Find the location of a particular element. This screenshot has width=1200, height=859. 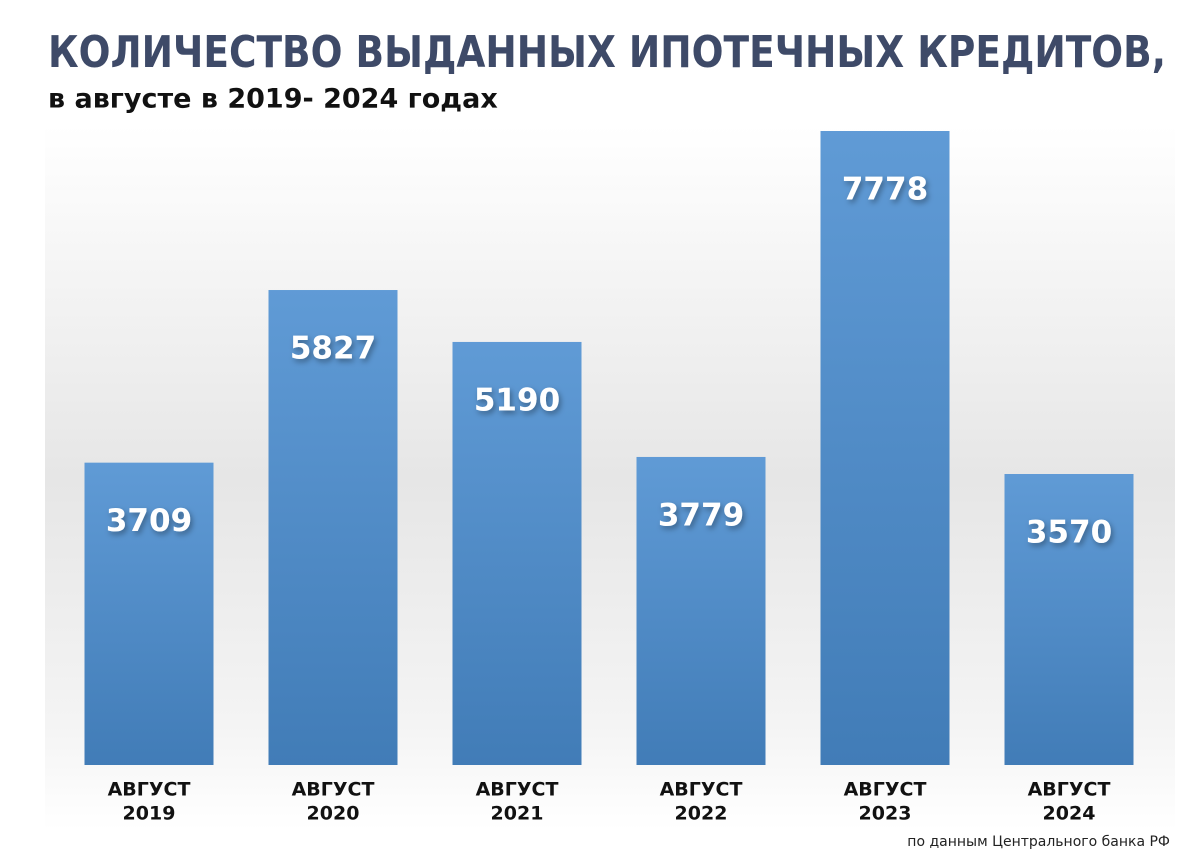

x-tick-label: 2021 is located at coordinates (517, 814).